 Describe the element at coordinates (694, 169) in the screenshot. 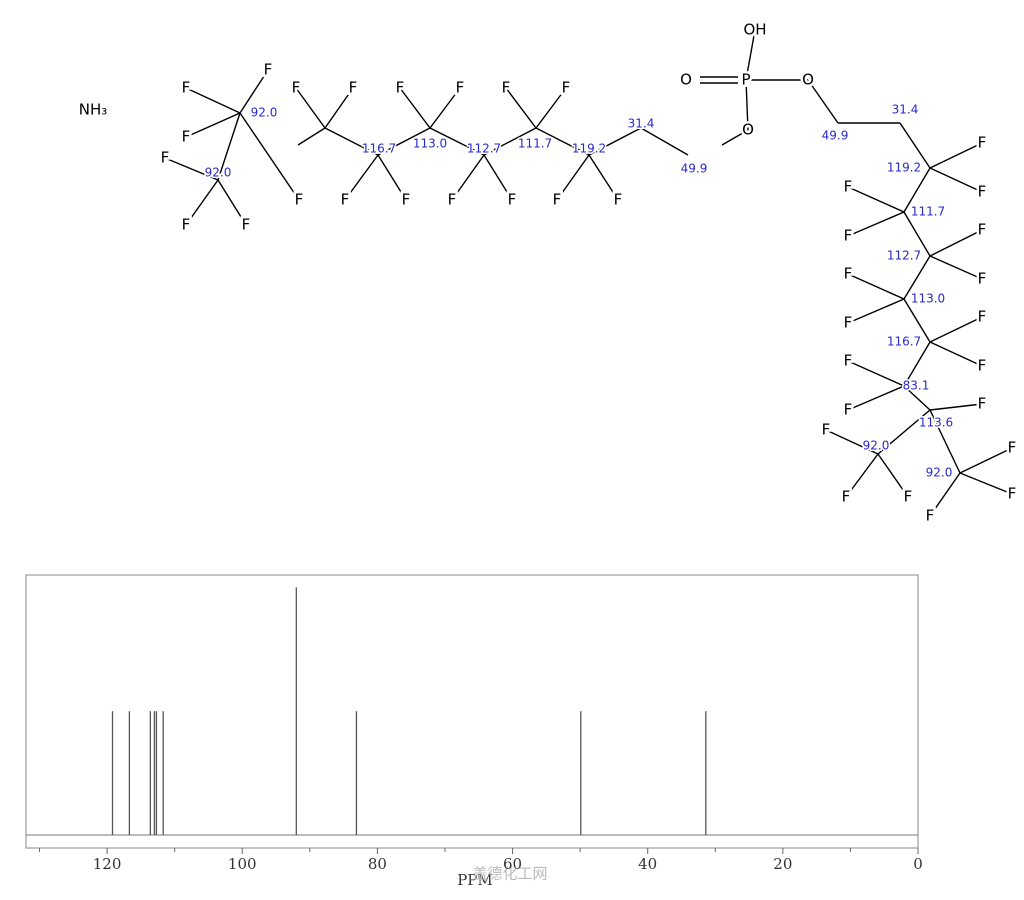

I see `shift-label: 49.9` at that location.